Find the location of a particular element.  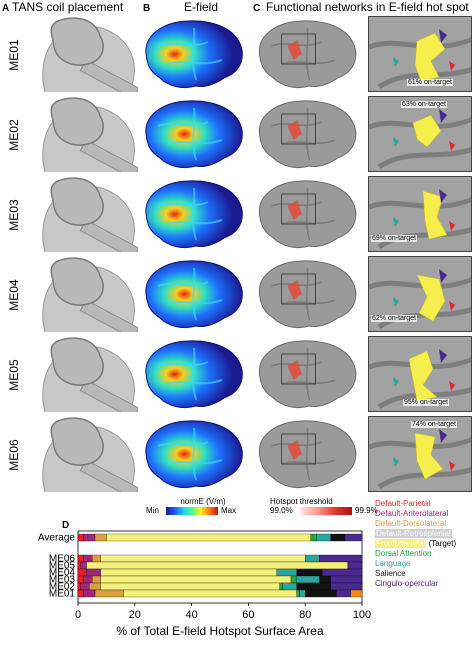

hotspot-zoom-inset: 61% on-target is located at coordinates (420, 54).